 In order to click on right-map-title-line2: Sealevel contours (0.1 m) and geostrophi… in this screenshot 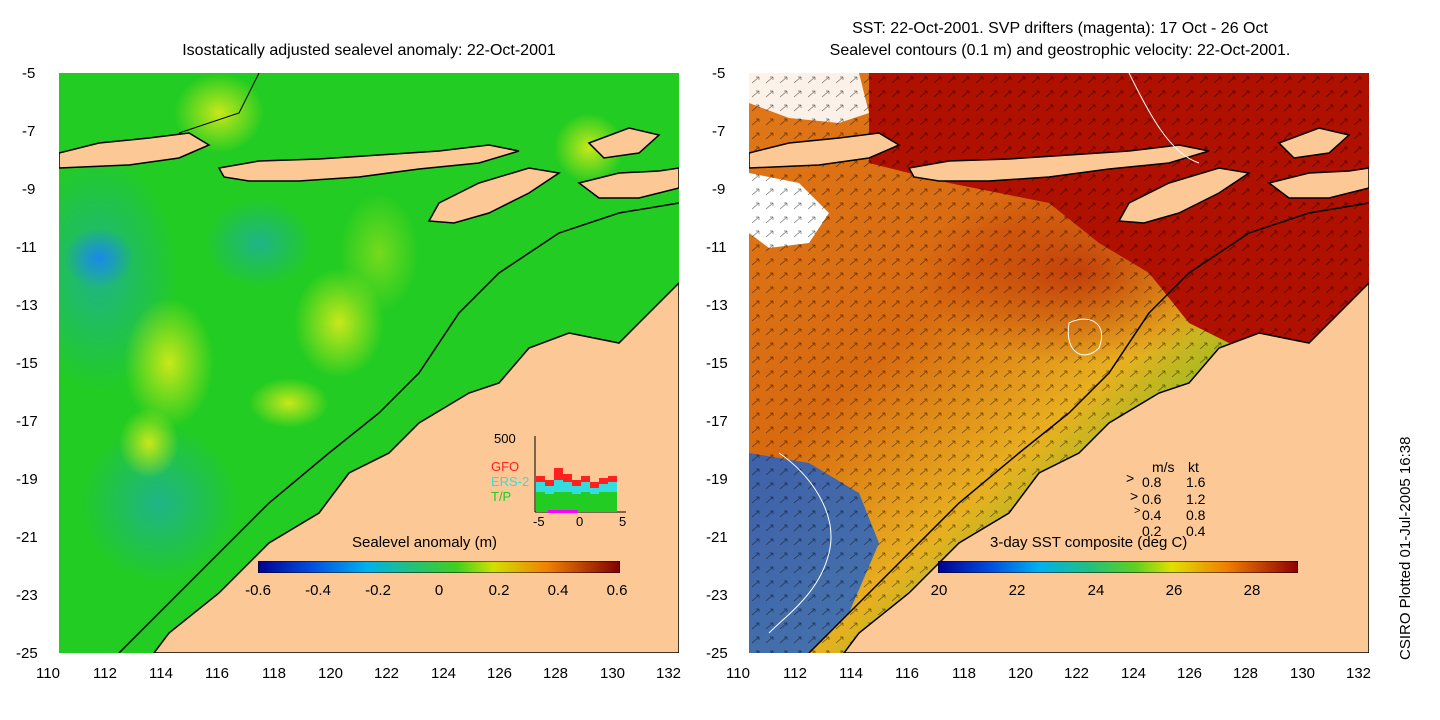, I will do `click(1060, 50)`.